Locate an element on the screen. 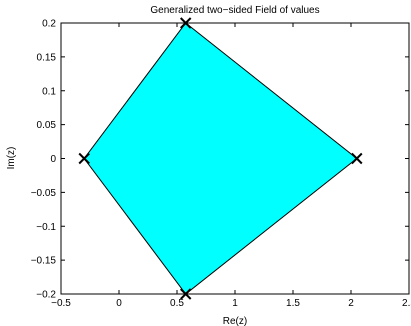  x-tick-label: 1 is located at coordinates (235, 303).